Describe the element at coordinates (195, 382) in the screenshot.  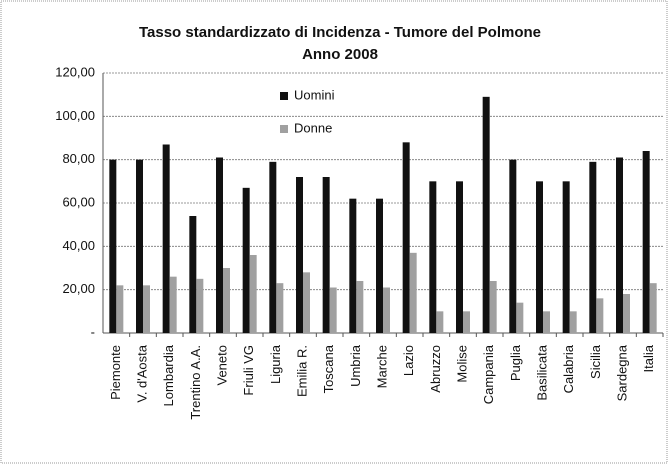
I see `x-tick-label: Trentino A.A.` at that location.